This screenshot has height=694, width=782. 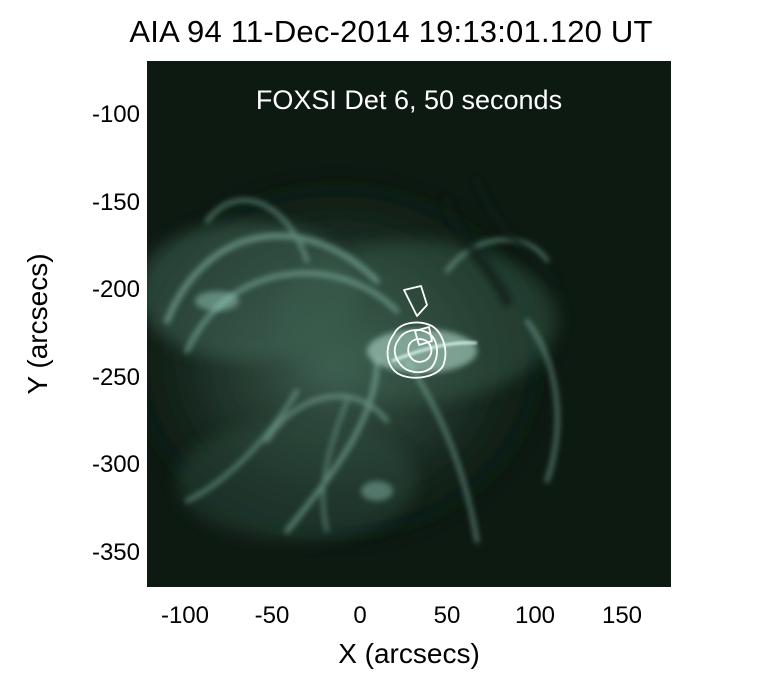 What do you see at coordinates (115, 289) in the screenshot?
I see `y-tick-label: -200` at bounding box center [115, 289].